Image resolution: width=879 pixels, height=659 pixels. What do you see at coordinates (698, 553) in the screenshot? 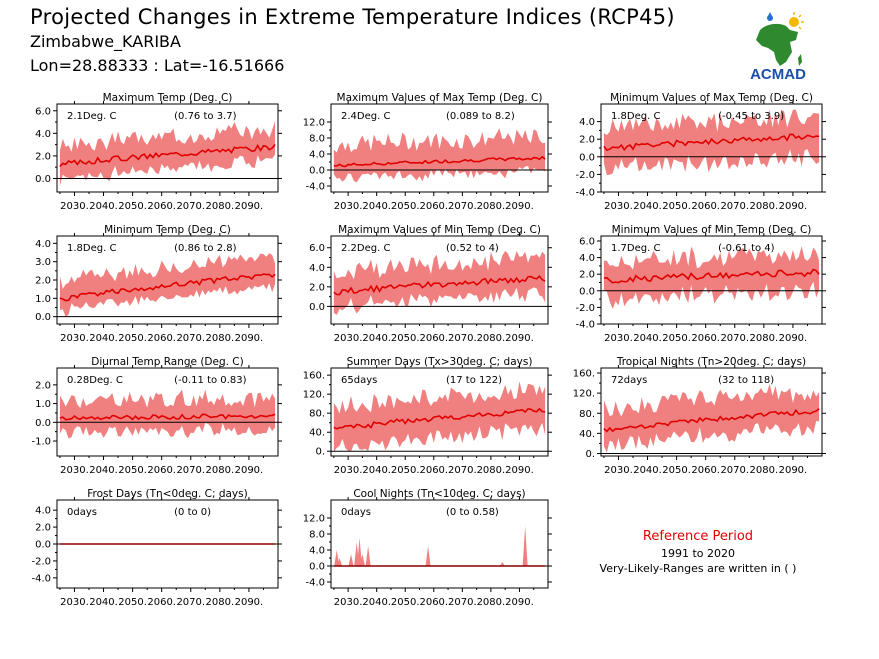
I see `reference-period-years: 1991 to 2020` at bounding box center [698, 553].